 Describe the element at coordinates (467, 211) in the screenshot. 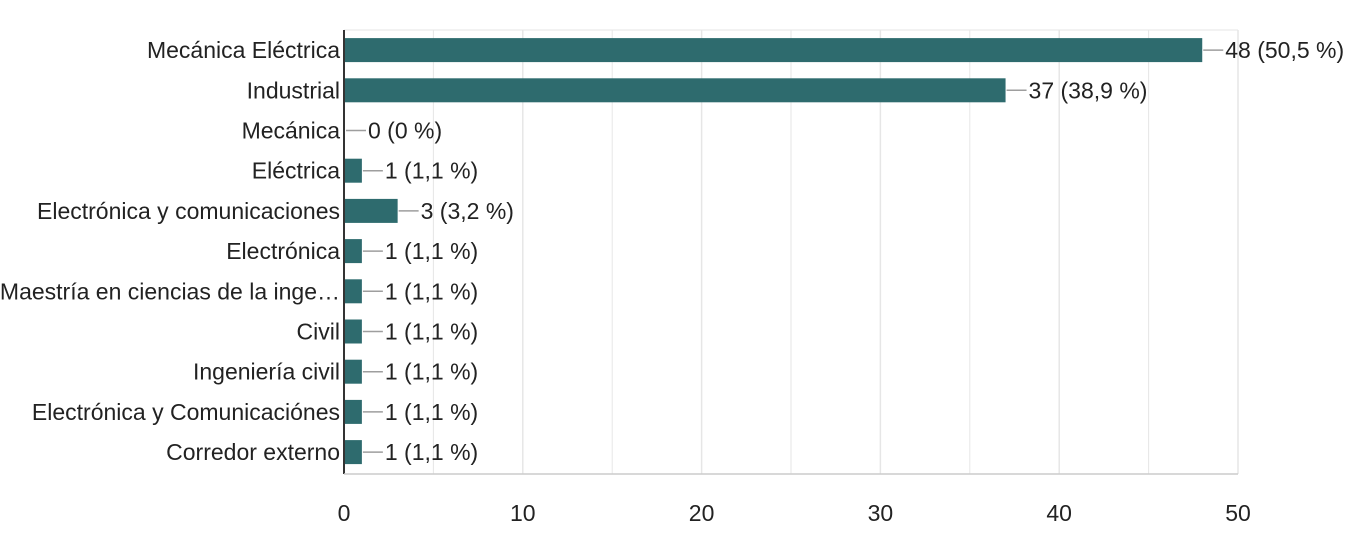

I see `data-label: 3 (3,2 %)` at that location.